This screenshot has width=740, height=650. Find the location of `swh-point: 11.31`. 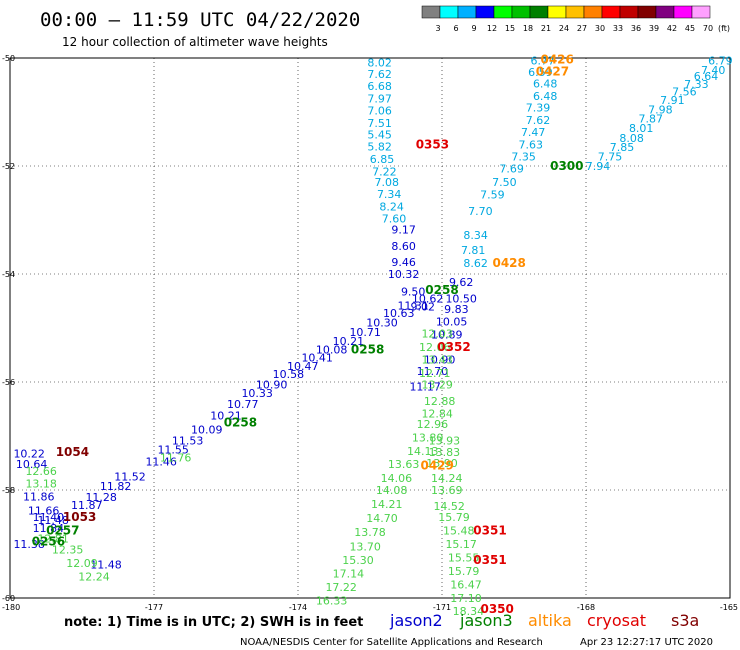

swh-point: 11.31 is located at coordinates (413, 305).